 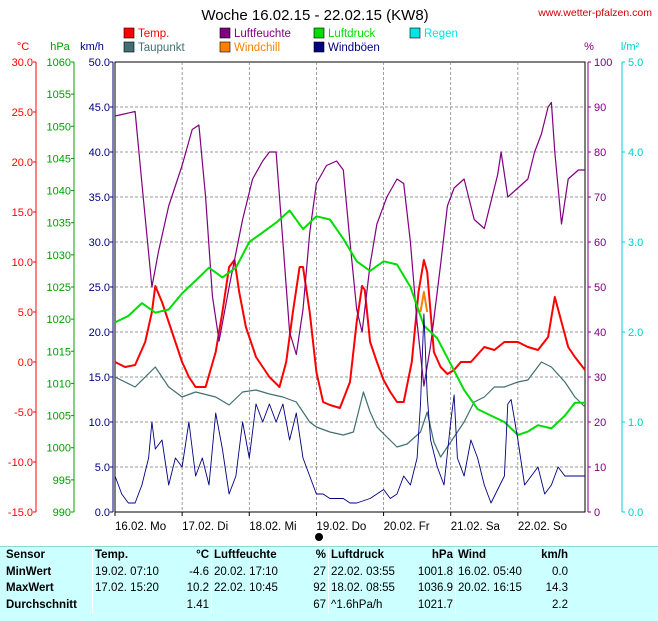 What do you see at coordinates (22, 163) in the screenshot?
I see `temp-tick-label: 20.0` at bounding box center [22, 163].